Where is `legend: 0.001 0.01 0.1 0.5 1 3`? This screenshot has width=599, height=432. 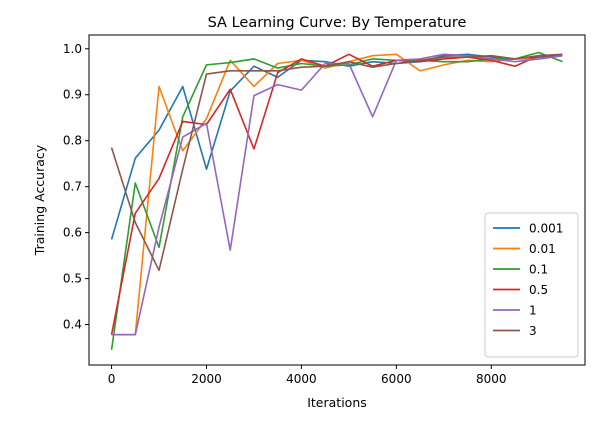 legend: 0.001 0.01 0.1 0.5 1 3 is located at coordinates (531, 285).